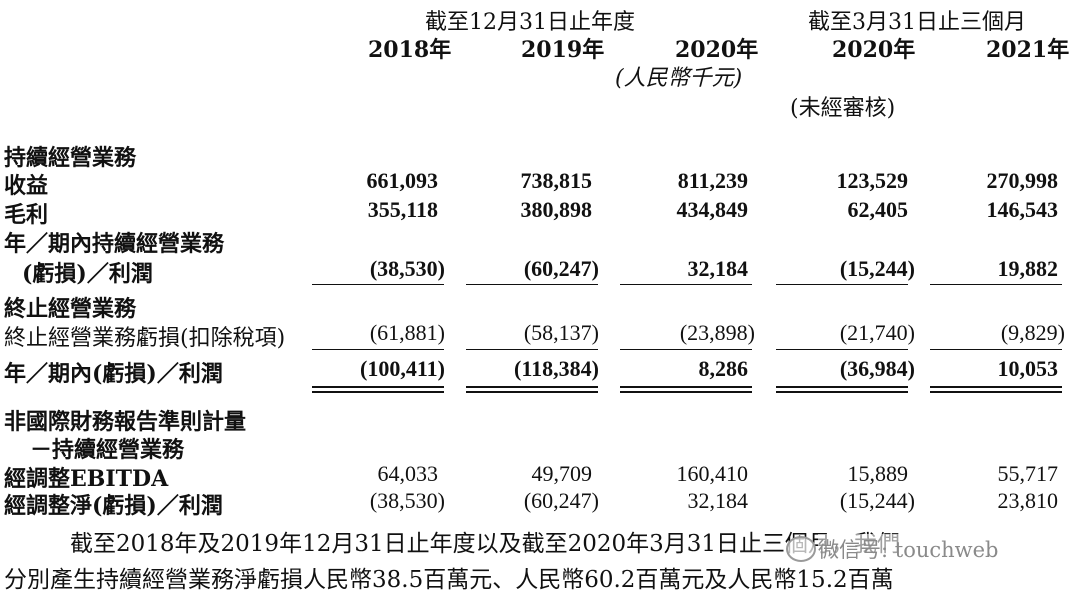 Image resolution: width=1080 pixels, height=596 pixels. Describe the element at coordinates (1032, 332) in the screenshot. I see `cell-discontinued-2021q: (9,829)` at that location.